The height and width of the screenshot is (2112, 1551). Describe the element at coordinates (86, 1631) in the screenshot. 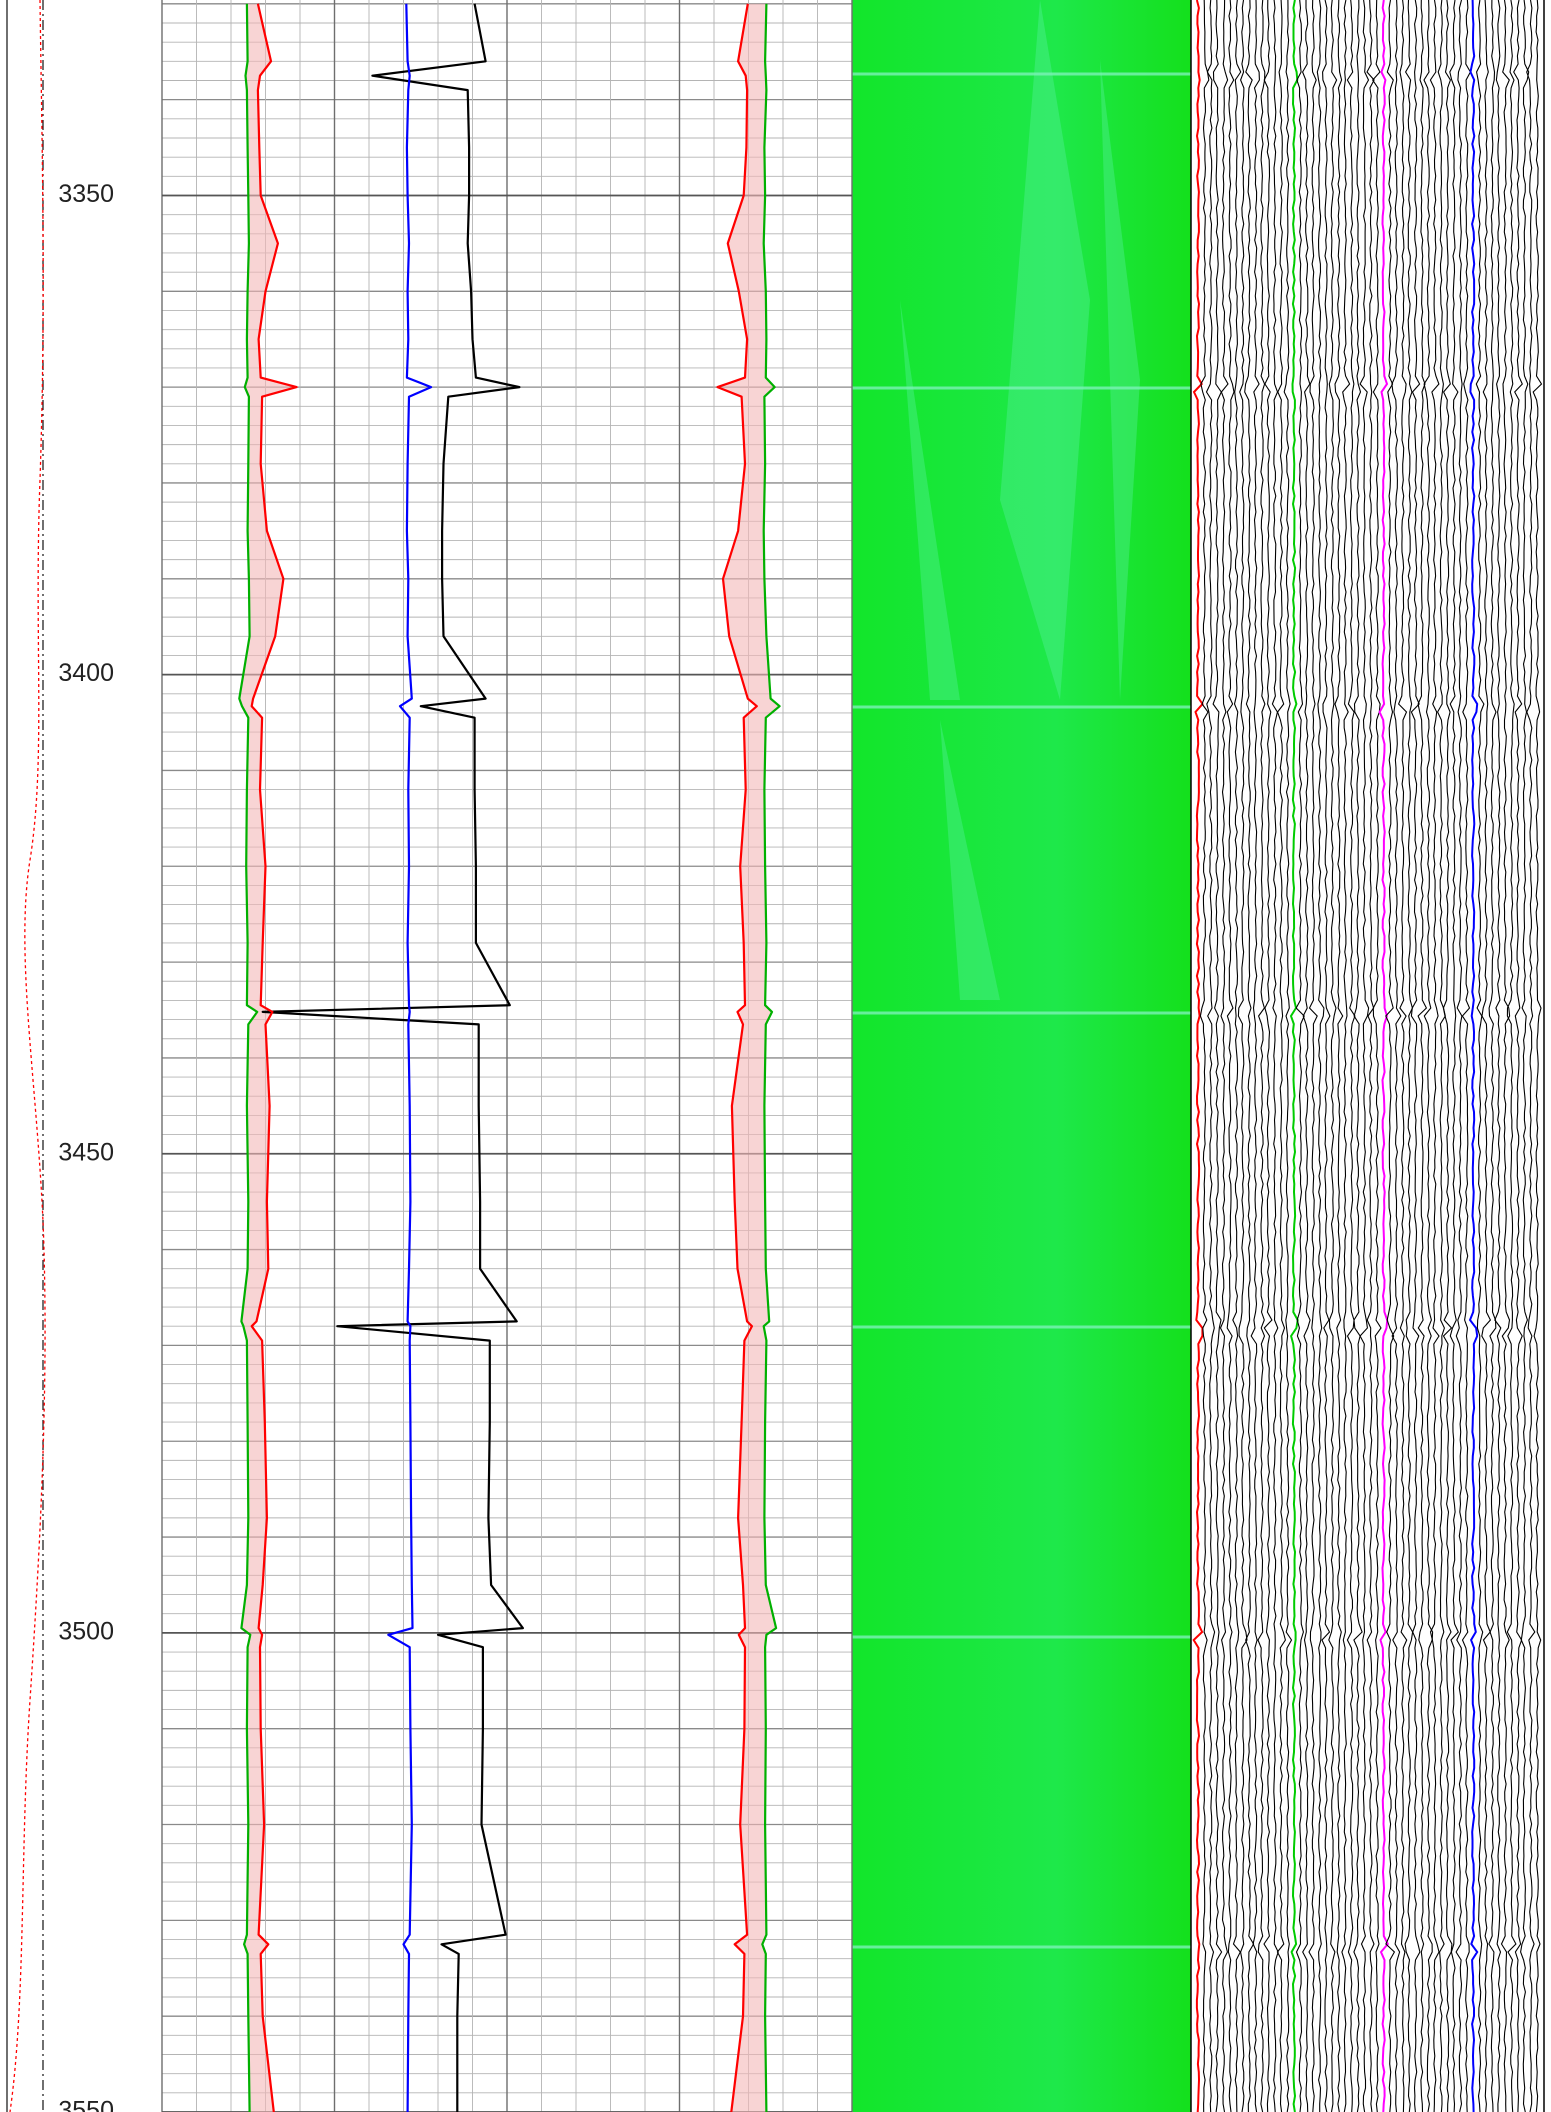

I see `depth-label: 3500` at that location.